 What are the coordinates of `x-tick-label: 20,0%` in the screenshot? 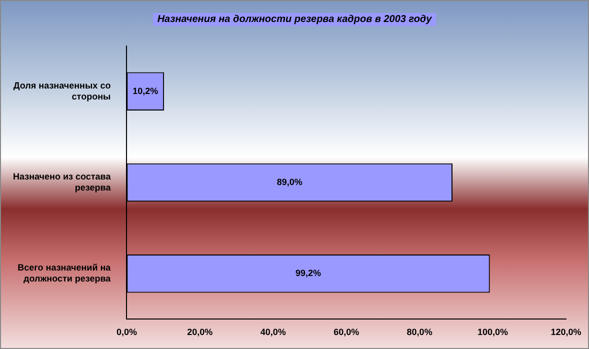 It's located at (200, 332).